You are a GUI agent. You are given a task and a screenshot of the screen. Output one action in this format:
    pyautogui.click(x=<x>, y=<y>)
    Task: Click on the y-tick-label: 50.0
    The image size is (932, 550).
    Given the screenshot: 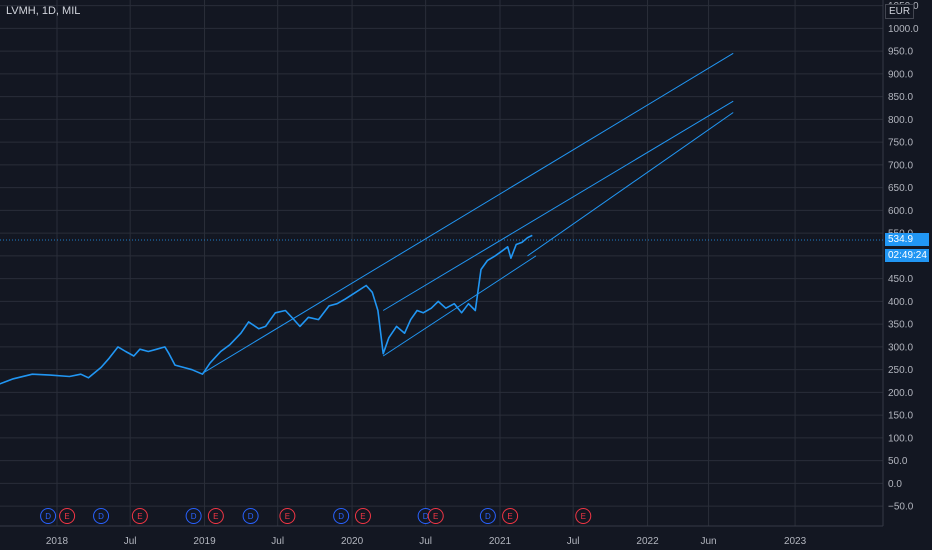 What is the action you would take?
    pyautogui.click(x=898, y=461)
    